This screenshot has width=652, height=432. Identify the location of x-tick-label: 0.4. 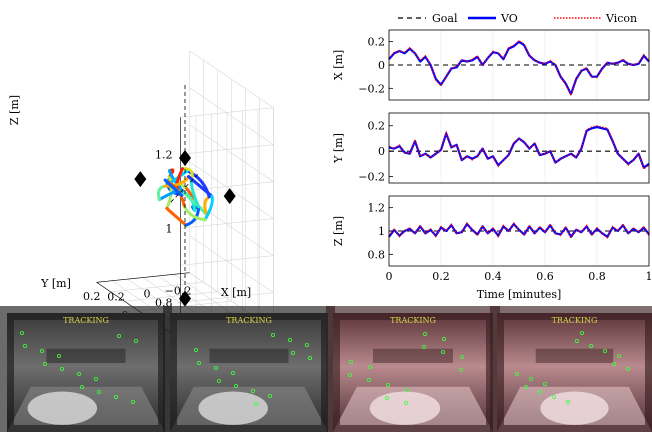
(493, 276).